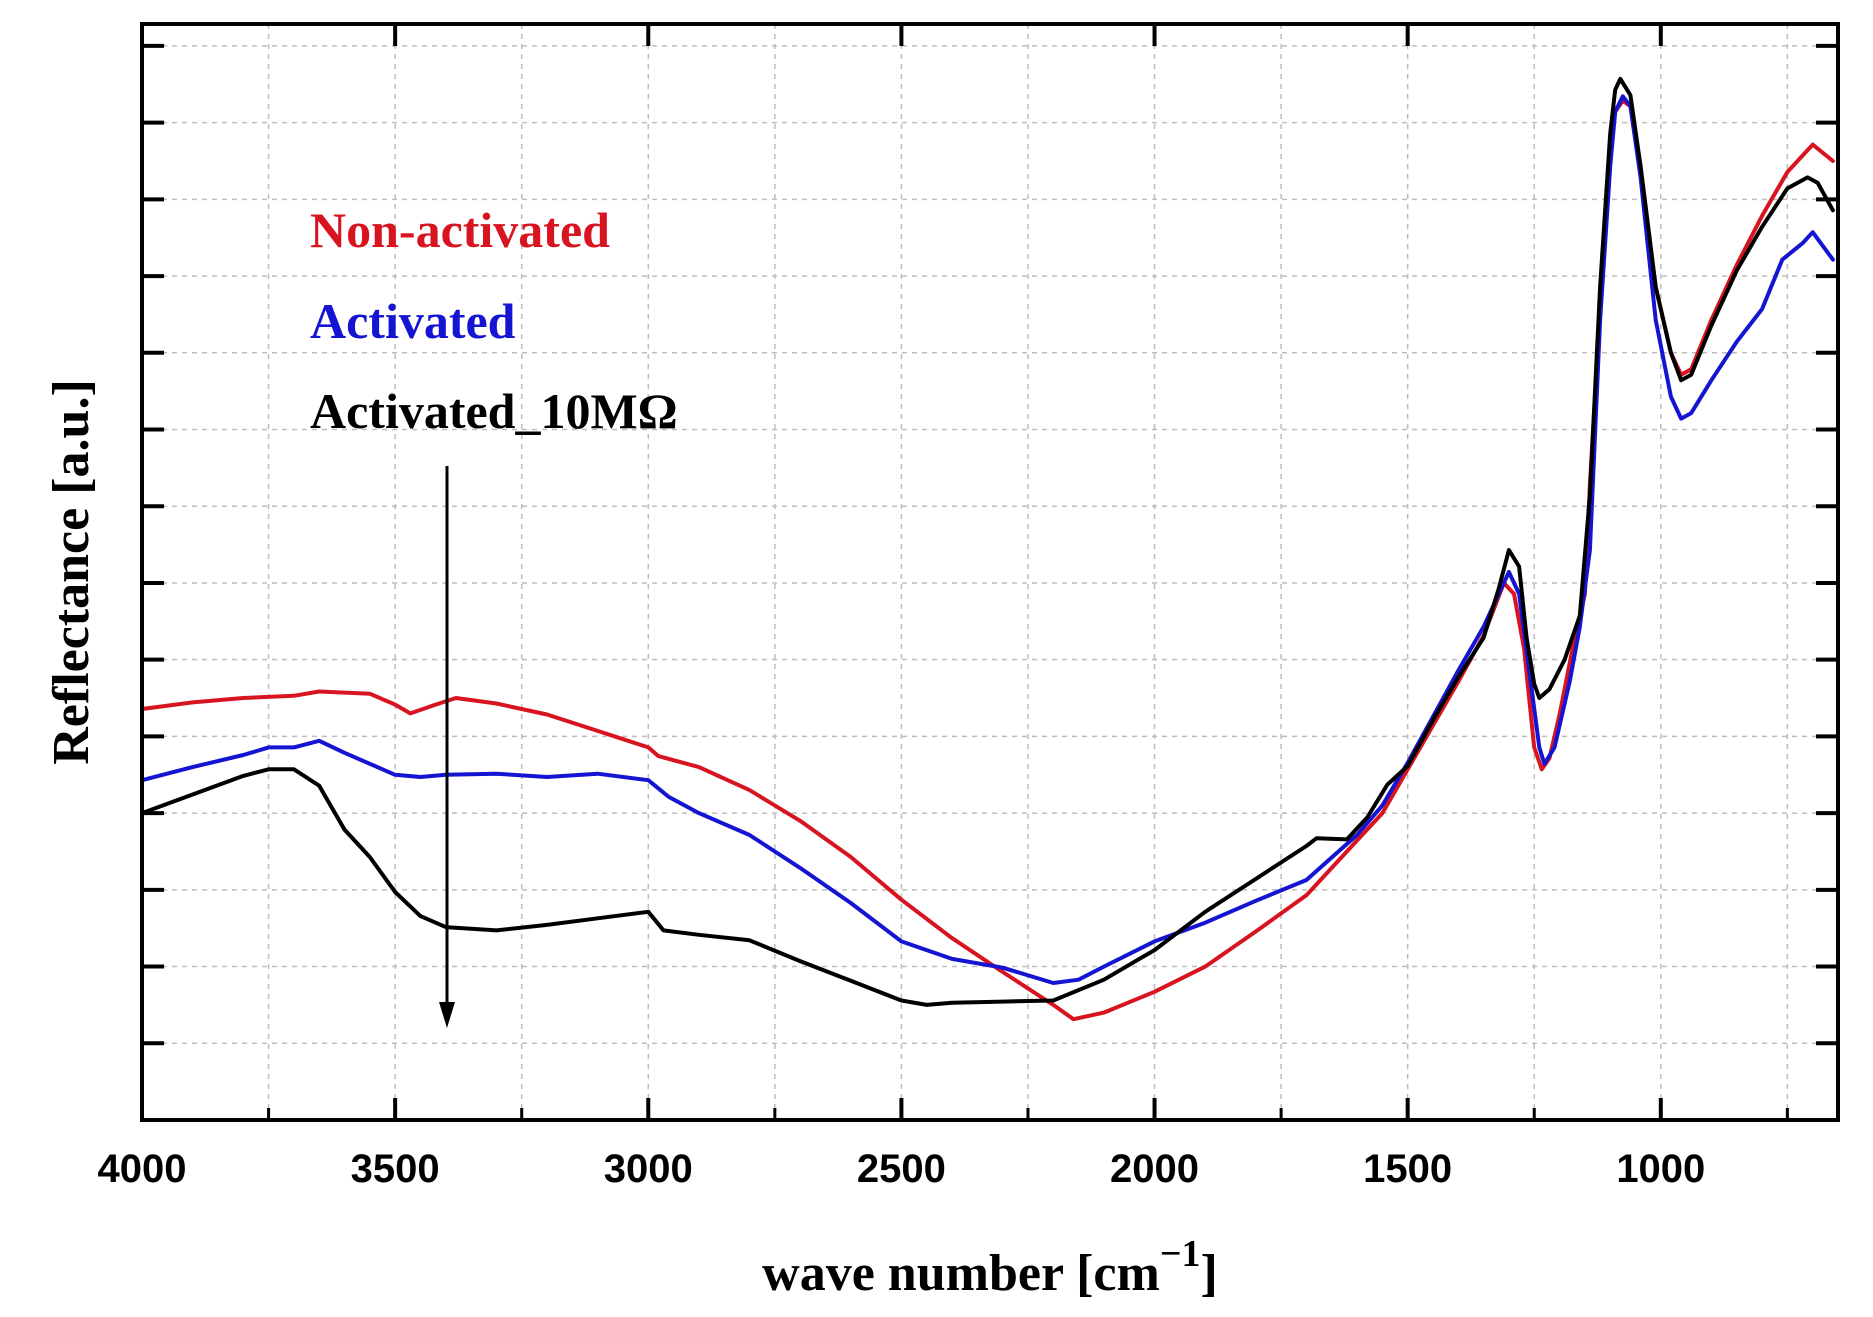 The width and height of the screenshot is (1873, 1317). I want to click on y-axis-title: Reflectance [a.u.], so click(71, 572).